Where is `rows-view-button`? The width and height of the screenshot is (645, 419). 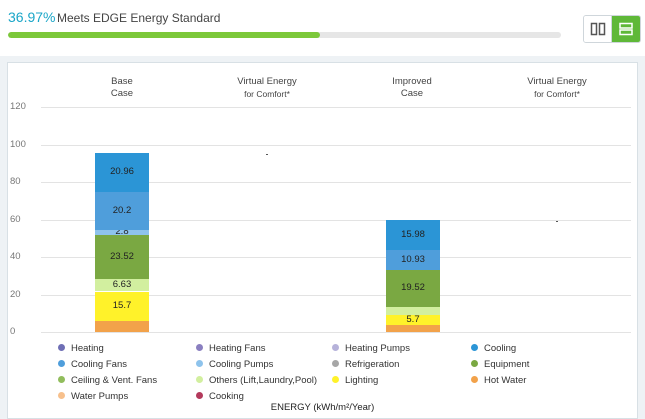
rows-view-button is located at coordinates (626, 29).